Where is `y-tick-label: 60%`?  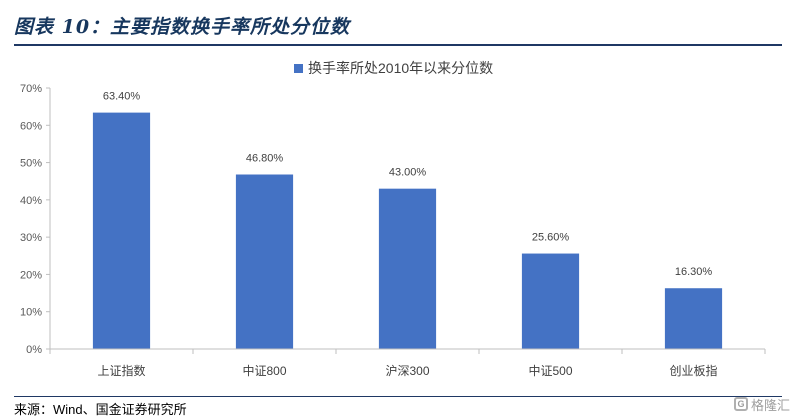 y-tick-label: 60% is located at coordinates (31, 126).